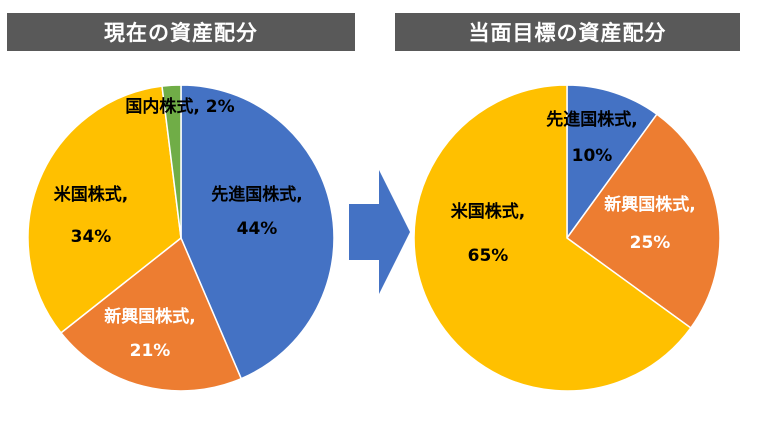 The image size is (760, 428). Describe the element at coordinates (650, 243) in the screenshot. I see `data-label-1-1-1: 25%` at that location.